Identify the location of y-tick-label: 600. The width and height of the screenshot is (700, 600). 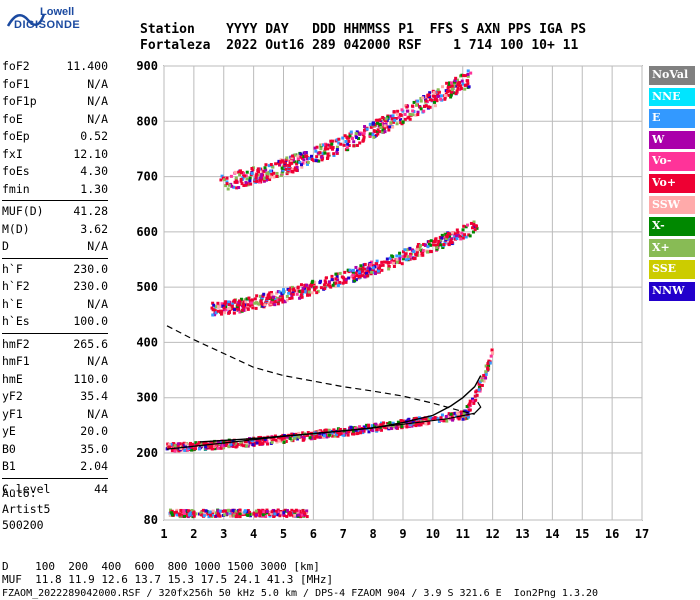
(147, 232).